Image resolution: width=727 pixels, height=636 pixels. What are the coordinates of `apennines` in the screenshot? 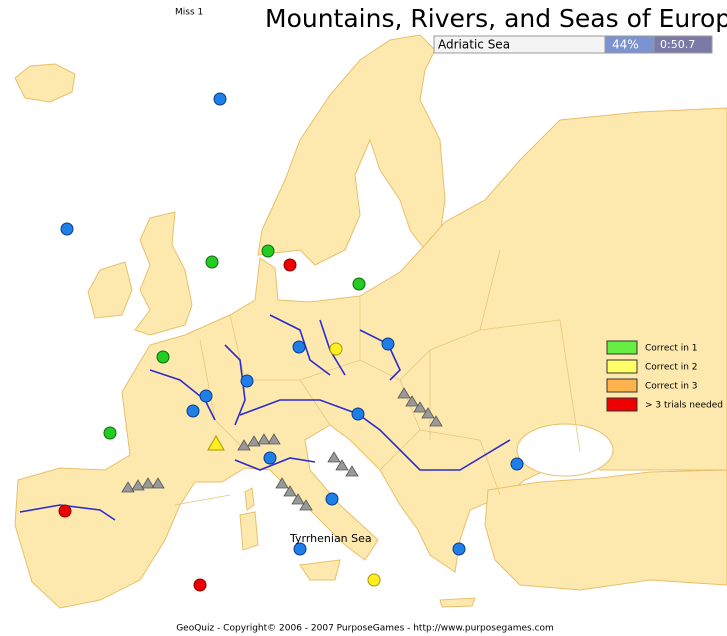 It's located at (294, 494).